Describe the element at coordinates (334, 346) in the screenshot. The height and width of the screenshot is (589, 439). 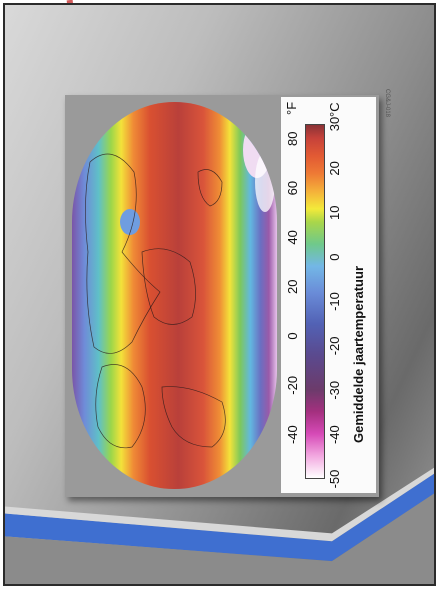
I see `celsius-tick-label: -20` at that location.